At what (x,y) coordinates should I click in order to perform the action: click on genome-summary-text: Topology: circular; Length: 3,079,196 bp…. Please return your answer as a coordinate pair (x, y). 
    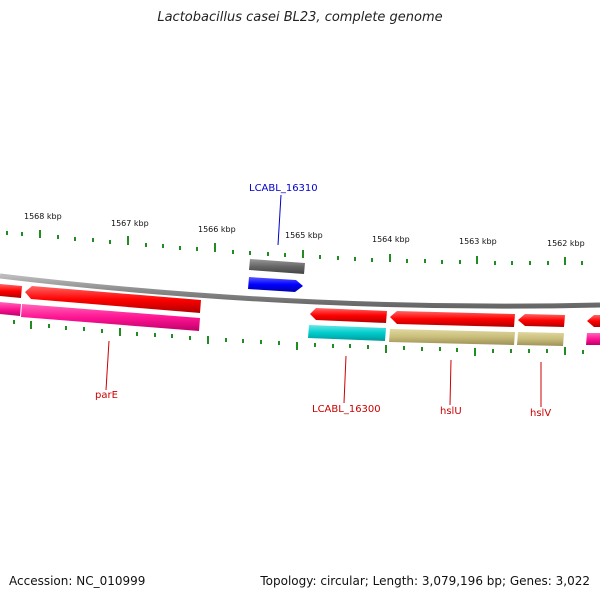
    Looking at the image, I should click on (425, 581).